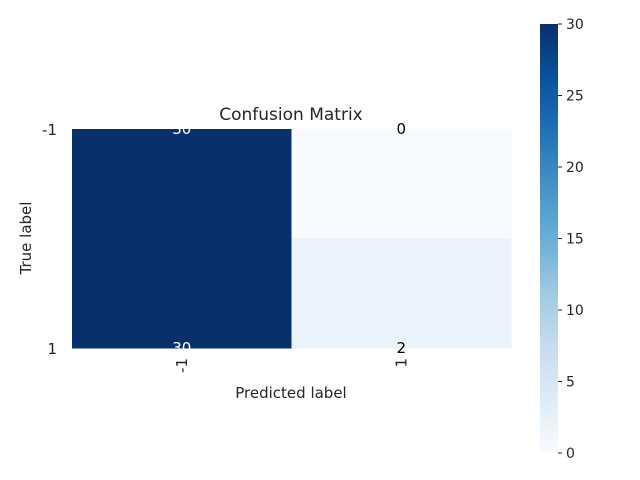  Describe the element at coordinates (575, 97) in the screenshot. I see `colorbar-tick-label: 25` at that location.